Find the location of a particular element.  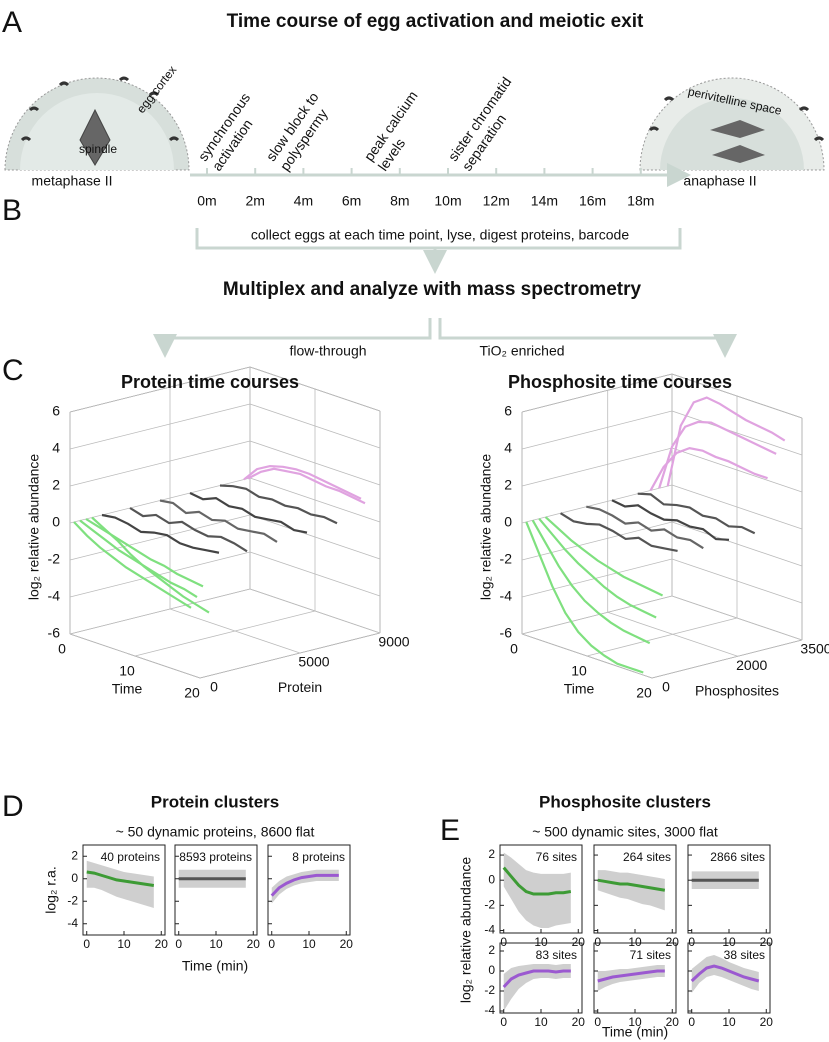

event-label: synchronousactivation is located at coordinates (230, 132).